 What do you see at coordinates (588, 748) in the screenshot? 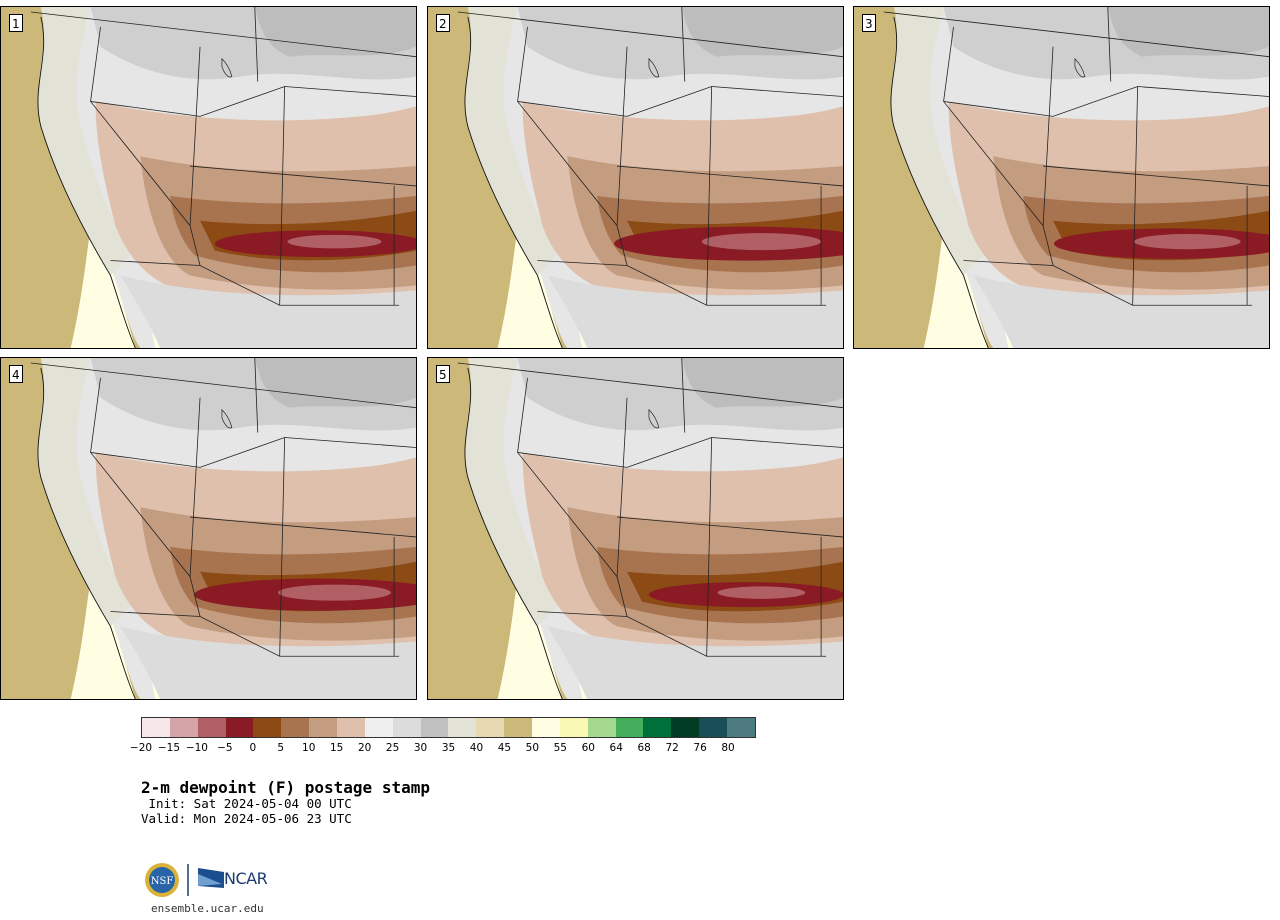
I see `colorbar-tick-label: 60` at bounding box center [588, 748].